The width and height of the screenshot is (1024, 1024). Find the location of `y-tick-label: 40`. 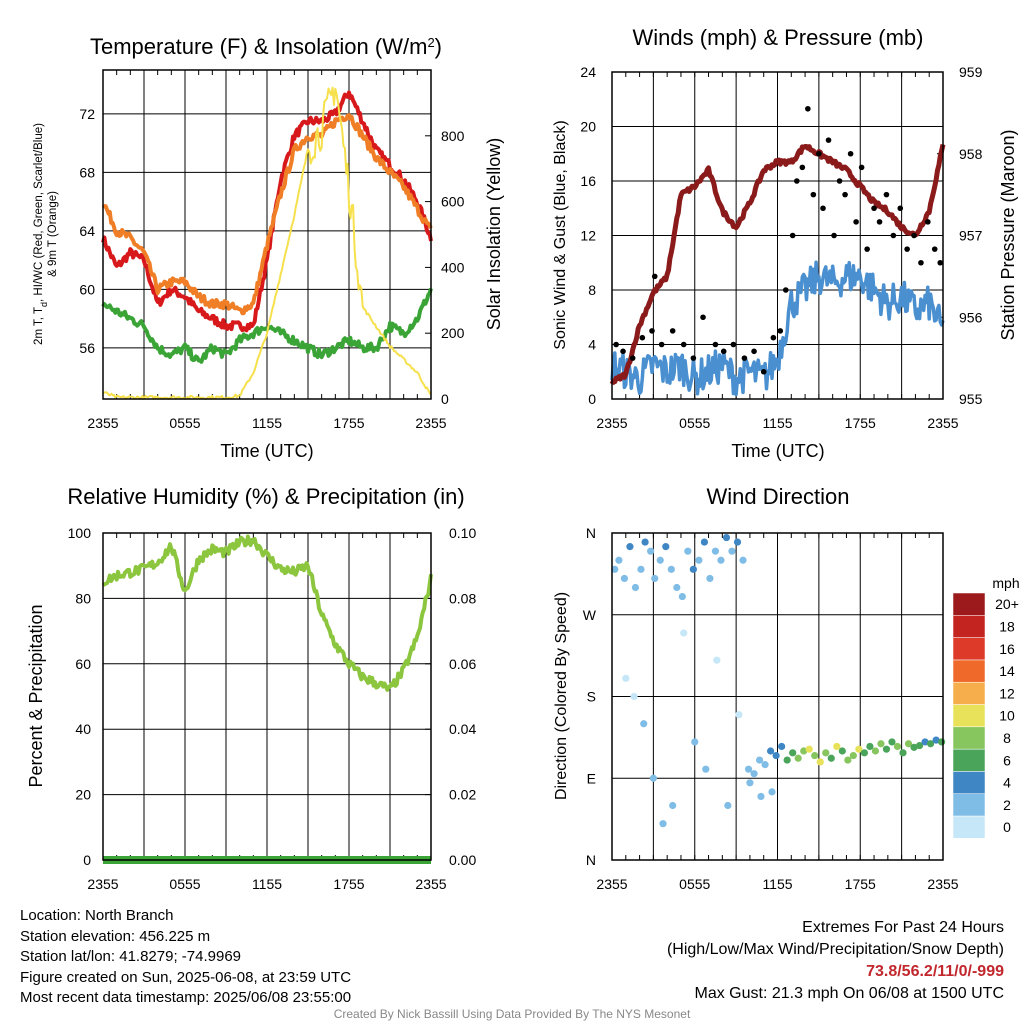

y-tick-label: 40 is located at coordinates (83, 729).